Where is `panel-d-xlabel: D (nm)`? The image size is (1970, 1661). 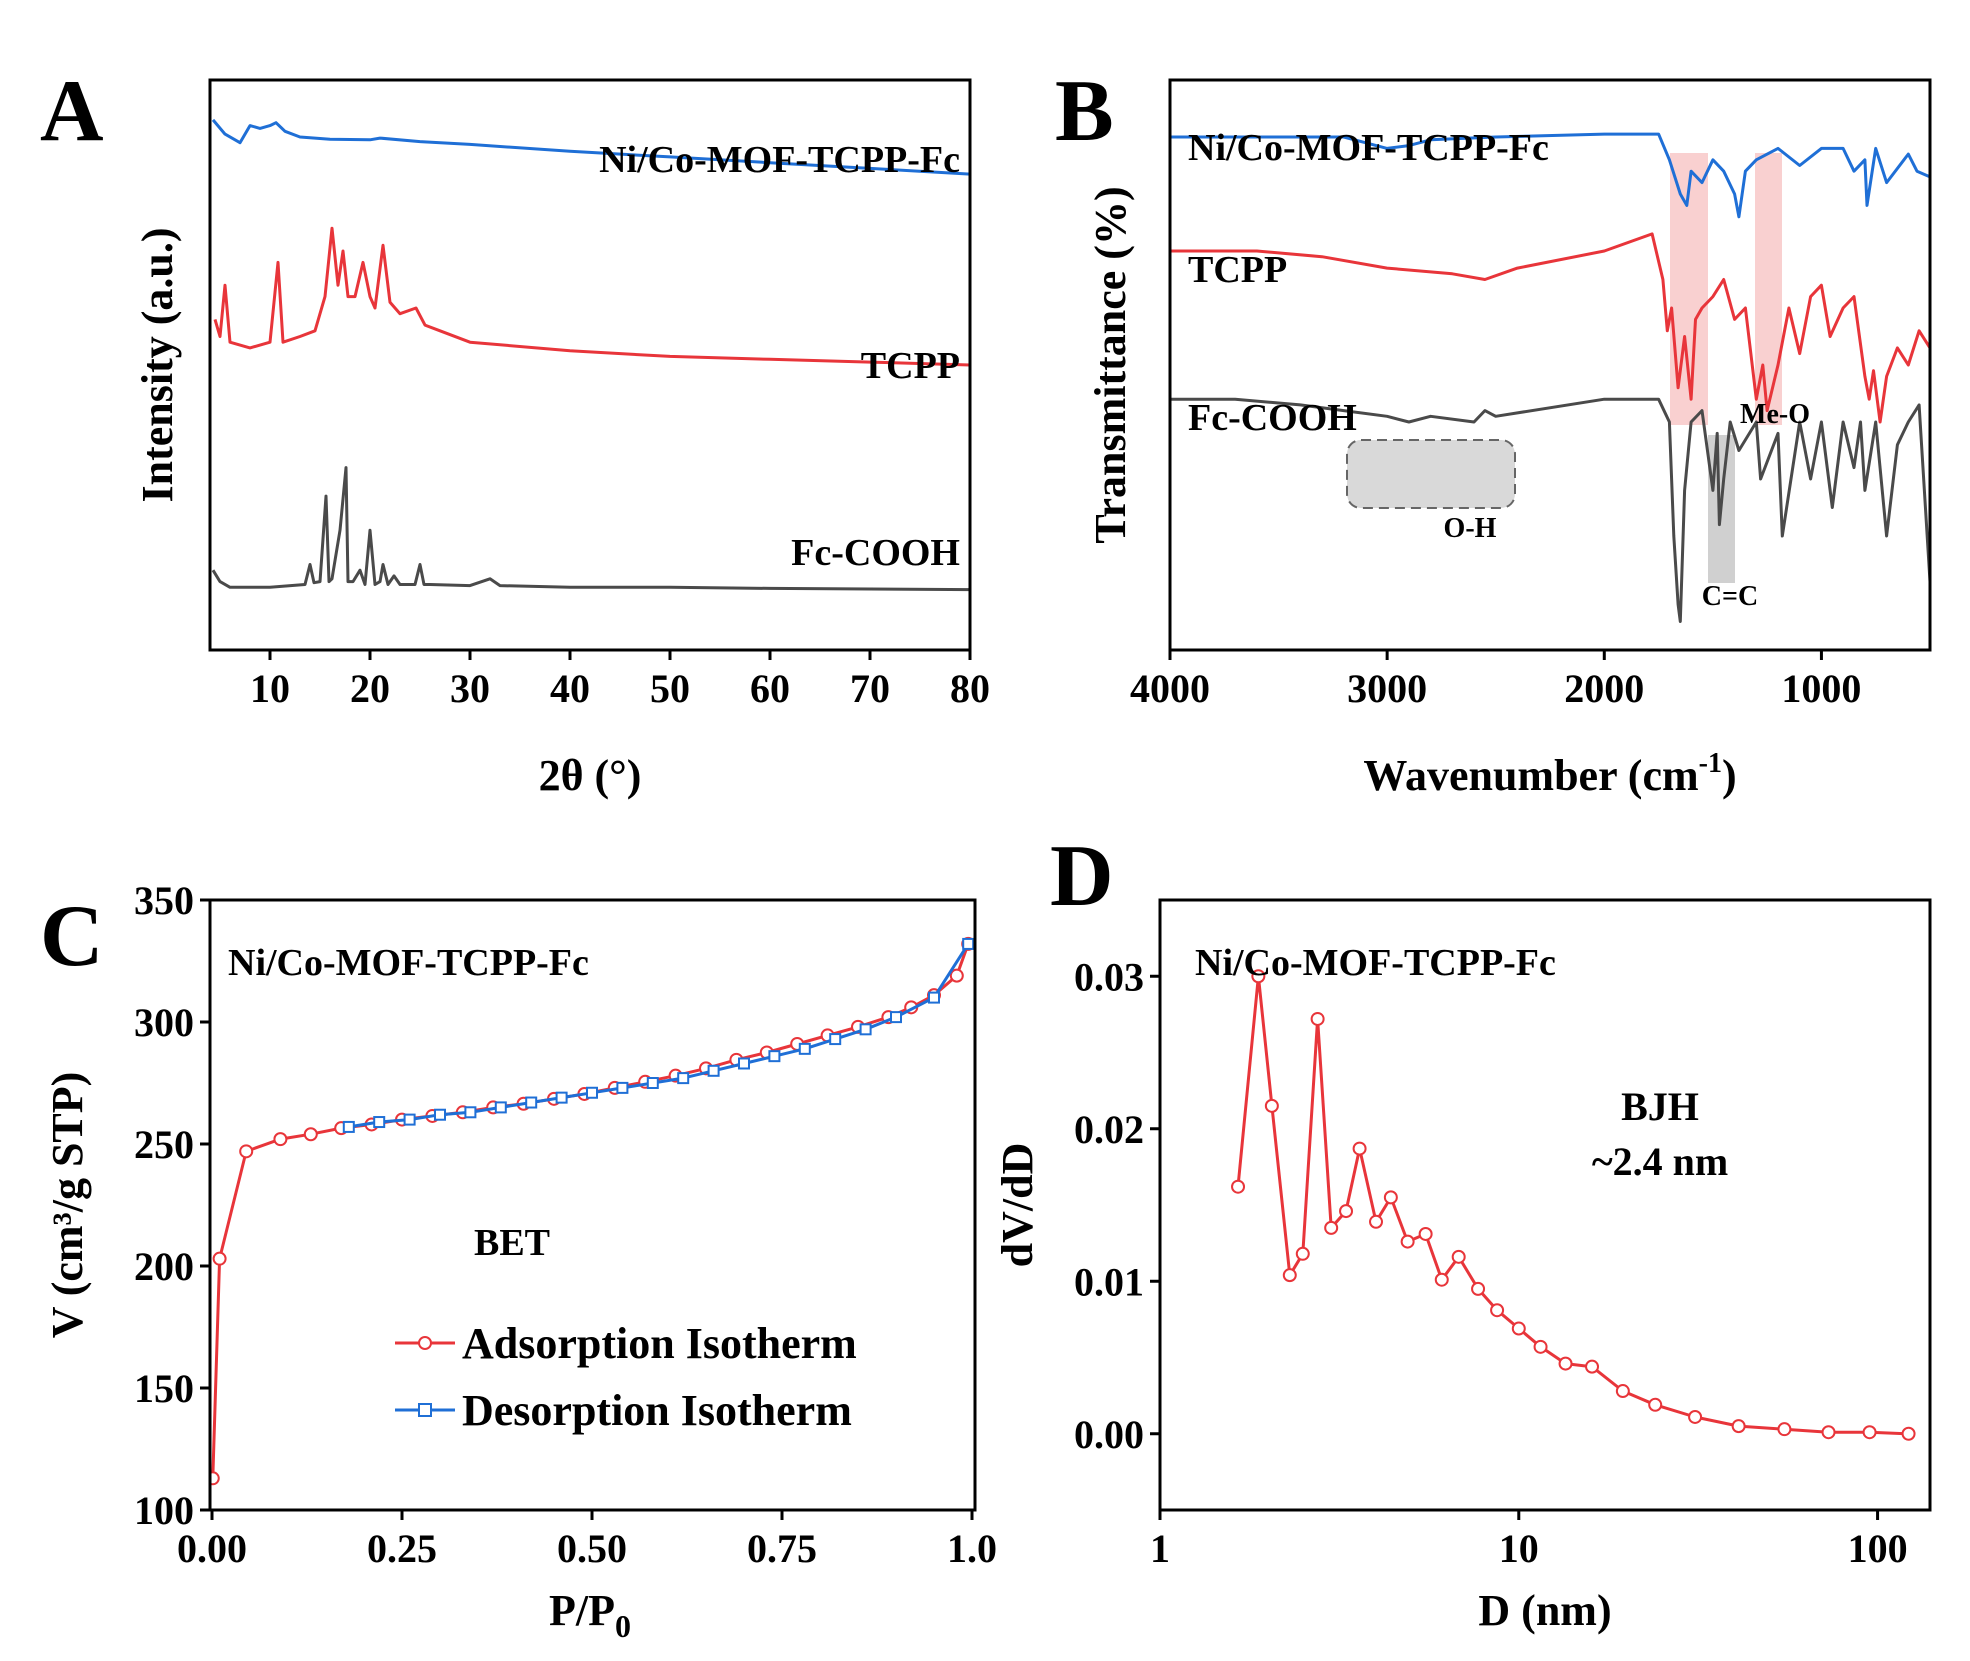 panel-d-xlabel: D (nm) is located at coordinates (1544, 1610).